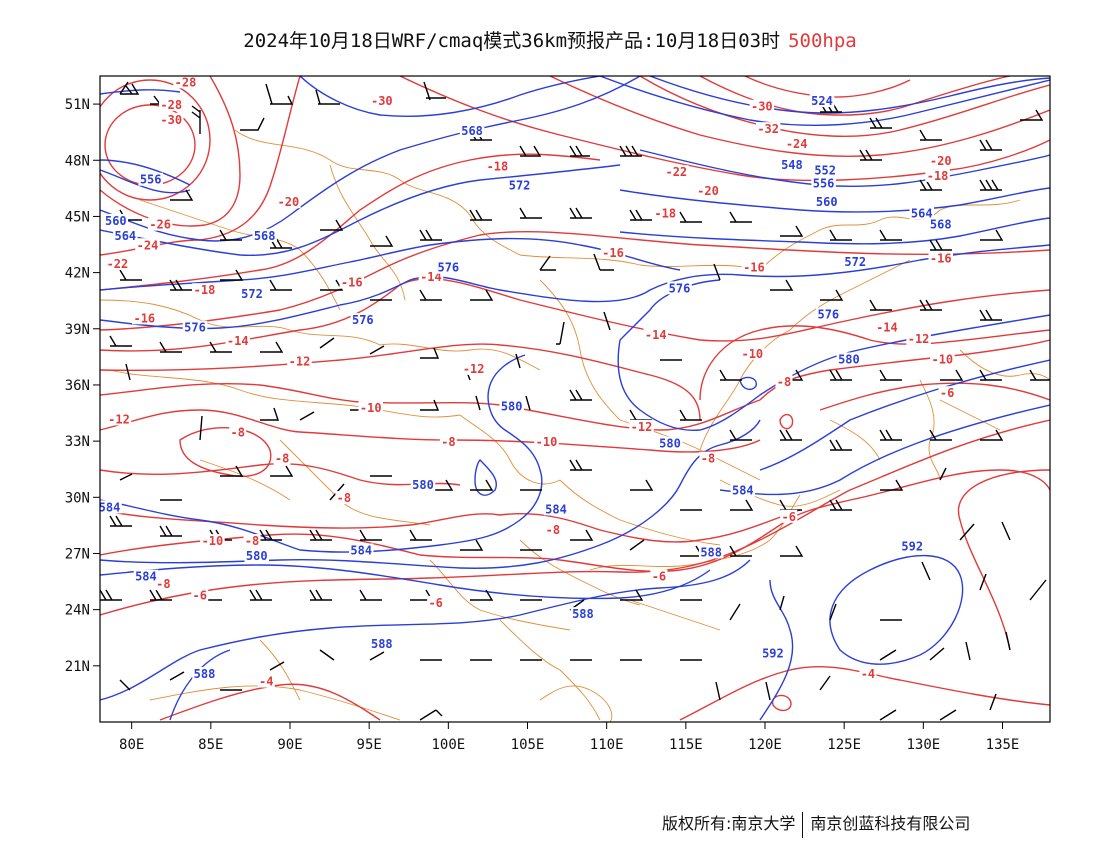  I want to click on height-contour-label: 568, so click(265, 236).